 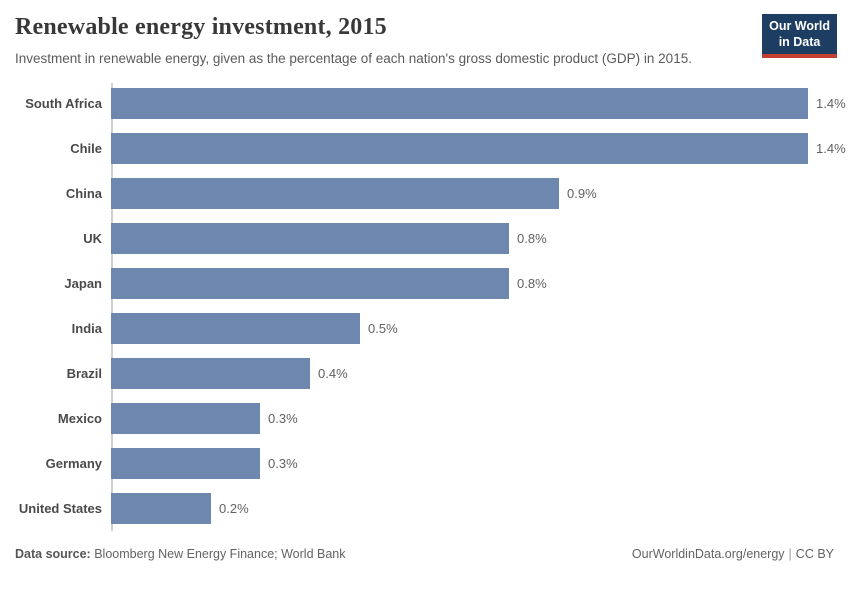 I want to click on chart-row: India 0.5%, so click(x=424, y=328).